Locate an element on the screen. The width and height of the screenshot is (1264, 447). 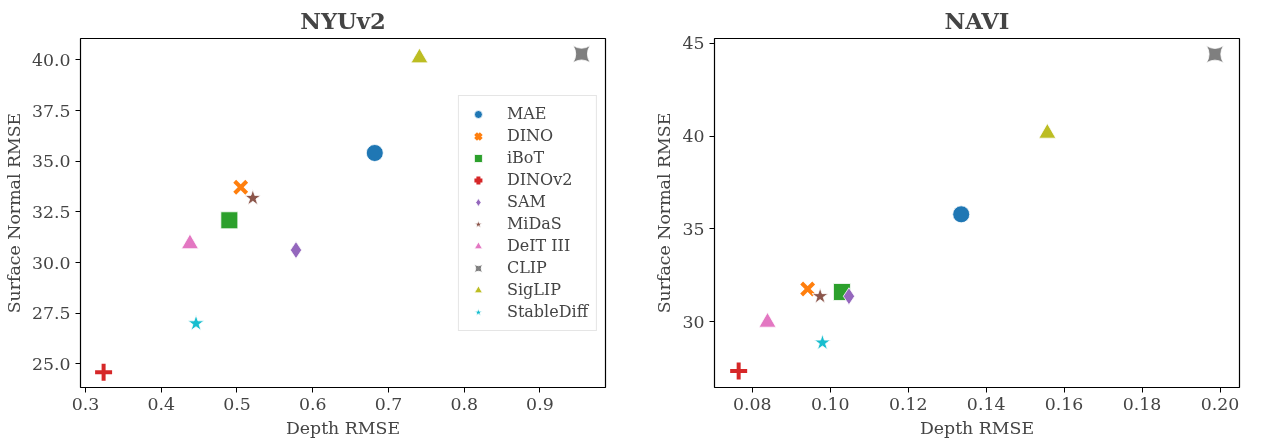
legend-label: DINO is located at coordinates (530, 135).